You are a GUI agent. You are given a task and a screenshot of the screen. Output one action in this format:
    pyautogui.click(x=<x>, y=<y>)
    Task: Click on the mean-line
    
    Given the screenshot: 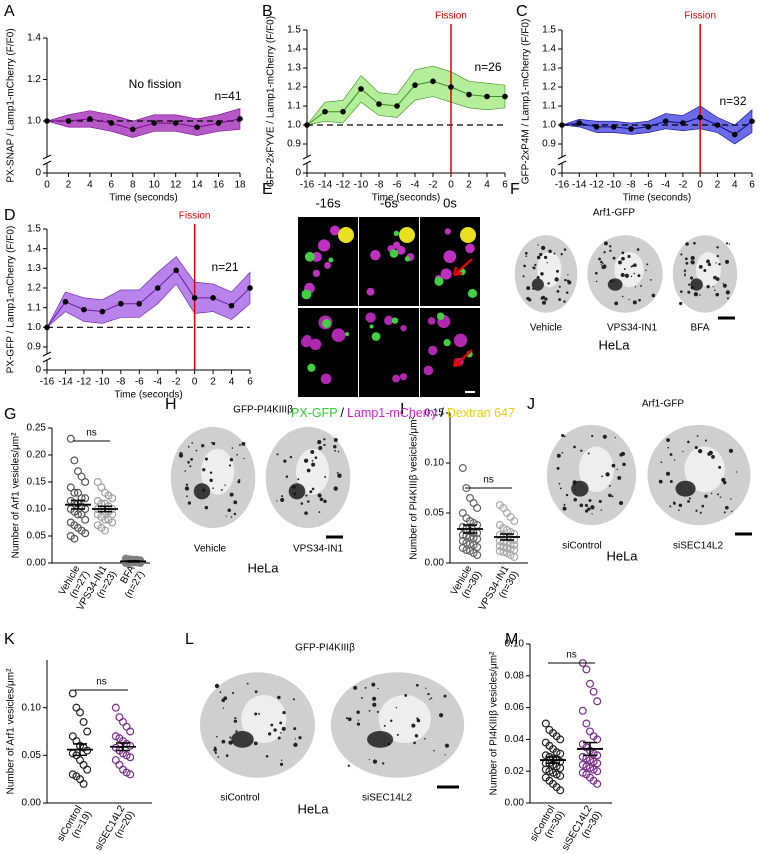 What is the action you would take?
    pyautogui.click(x=148, y=298)
    